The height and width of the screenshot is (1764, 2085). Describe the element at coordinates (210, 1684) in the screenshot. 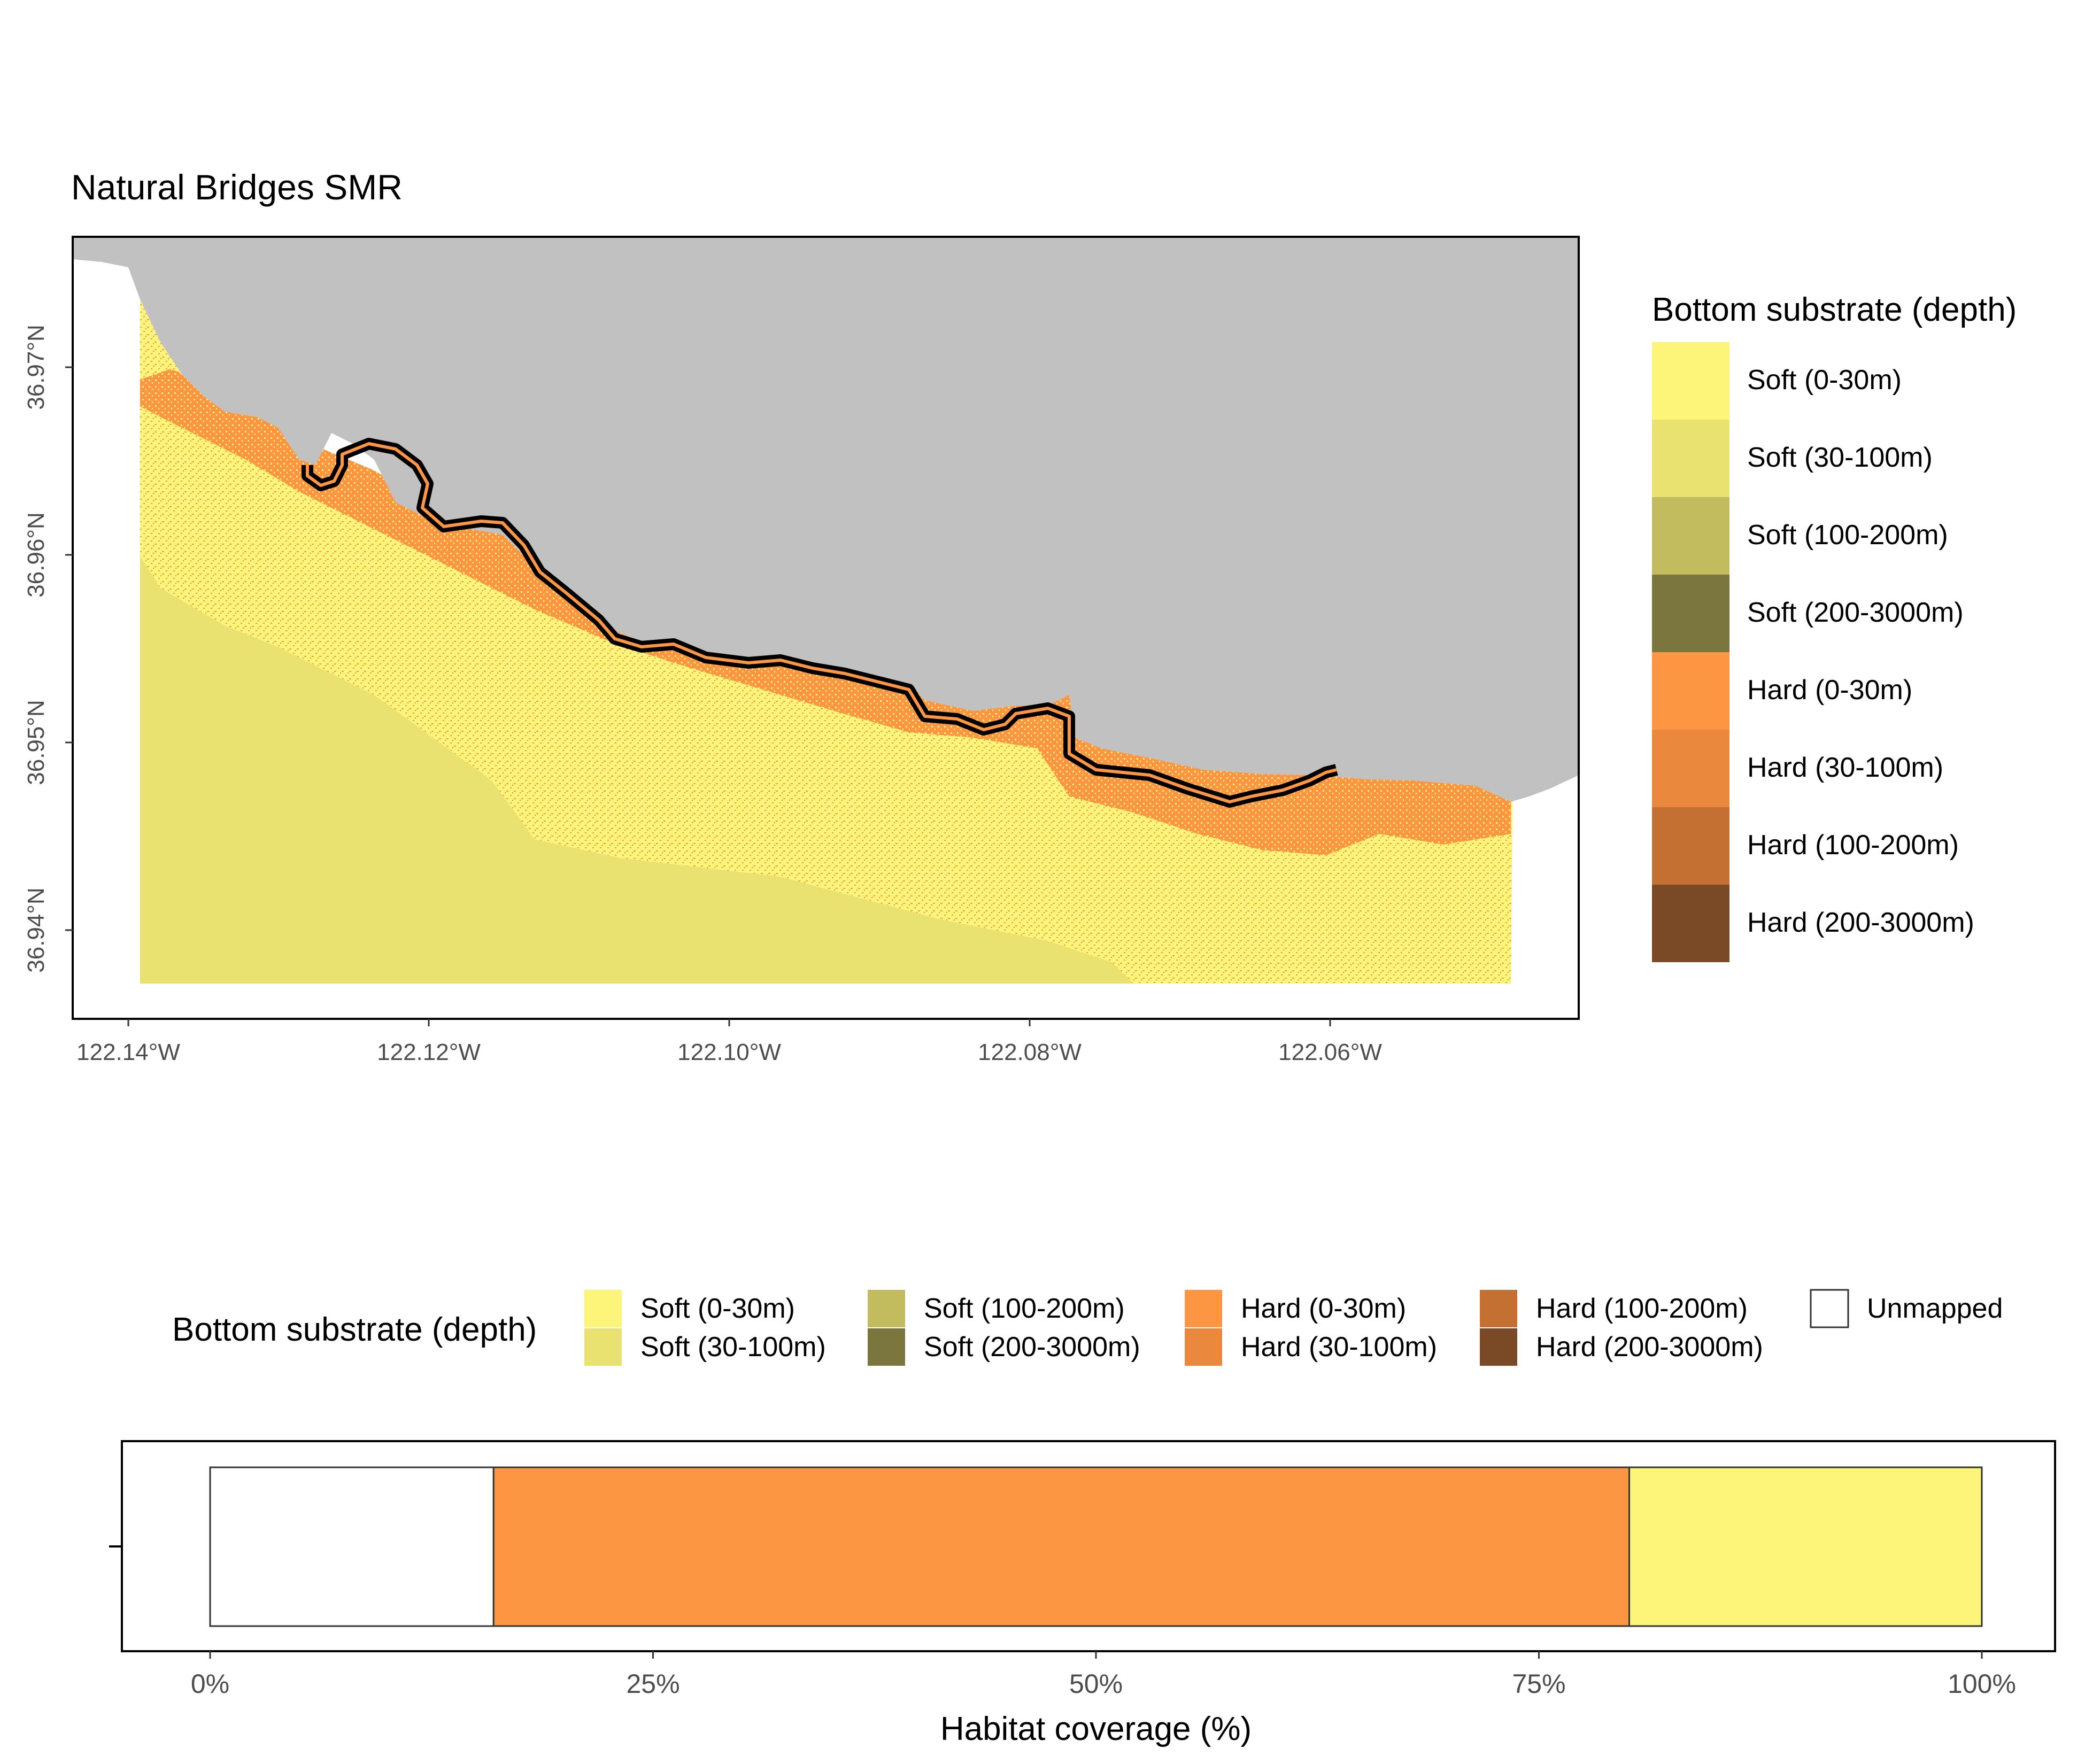

I see `chart-x-tick-label: 0%` at that location.